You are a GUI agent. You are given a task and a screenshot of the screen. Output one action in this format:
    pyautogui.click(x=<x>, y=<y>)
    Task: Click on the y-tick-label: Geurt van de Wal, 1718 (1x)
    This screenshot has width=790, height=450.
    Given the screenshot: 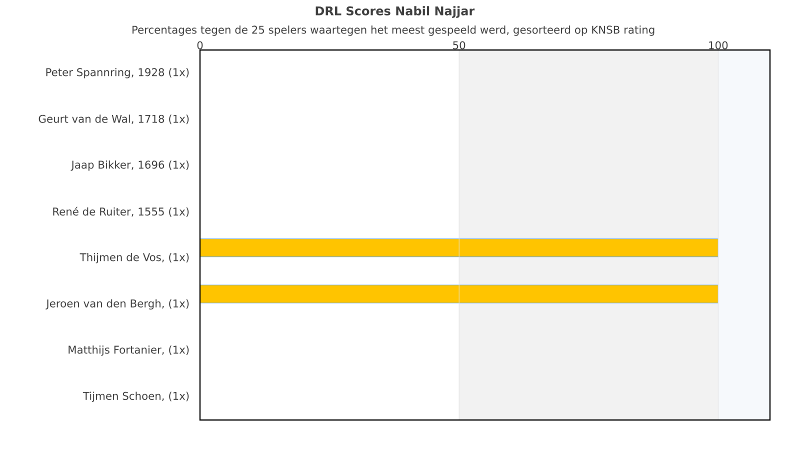 What is the action you would take?
    pyautogui.click(x=113, y=119)
    